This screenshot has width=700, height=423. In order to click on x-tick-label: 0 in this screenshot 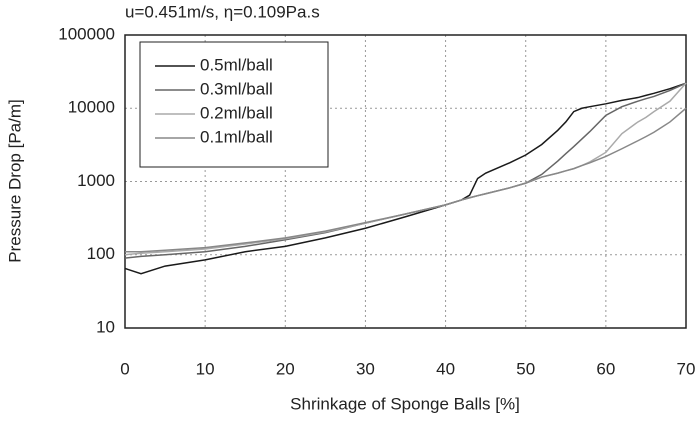, I will do `click(124, 368)`.